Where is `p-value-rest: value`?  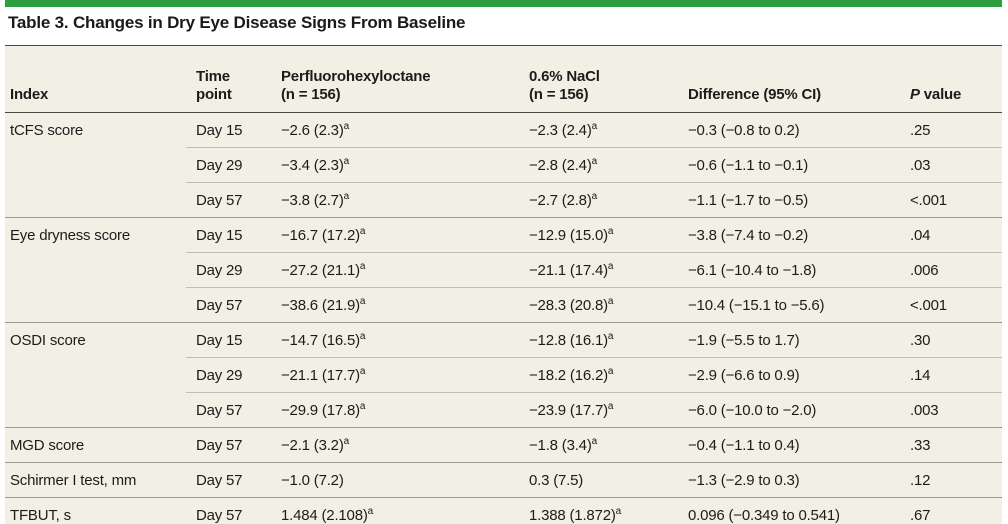
p-value-rest: value is located at coordinates (940, 94).